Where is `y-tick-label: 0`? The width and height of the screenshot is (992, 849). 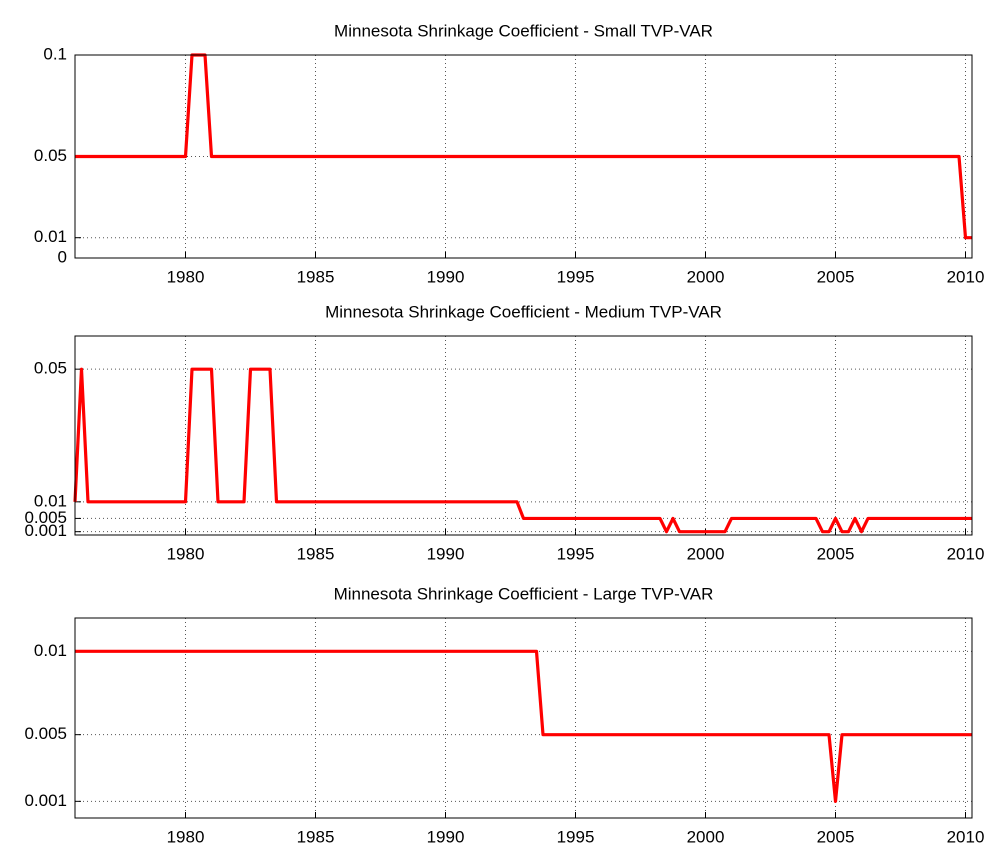
y-tick-label: 0 is located at coordinates (62, 256).